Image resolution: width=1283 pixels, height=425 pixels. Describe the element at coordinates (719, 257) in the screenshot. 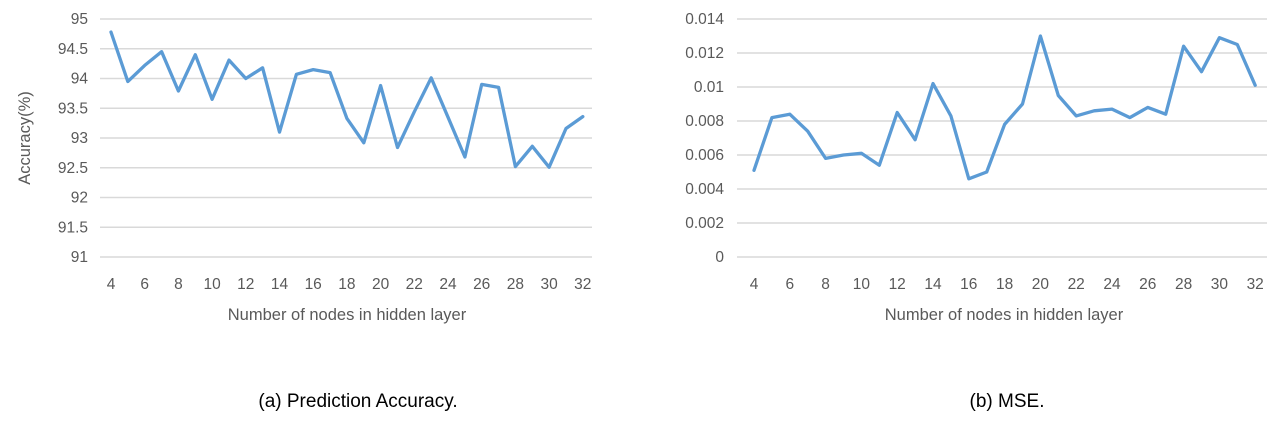

I see `y-tick-label: 0` at that location.